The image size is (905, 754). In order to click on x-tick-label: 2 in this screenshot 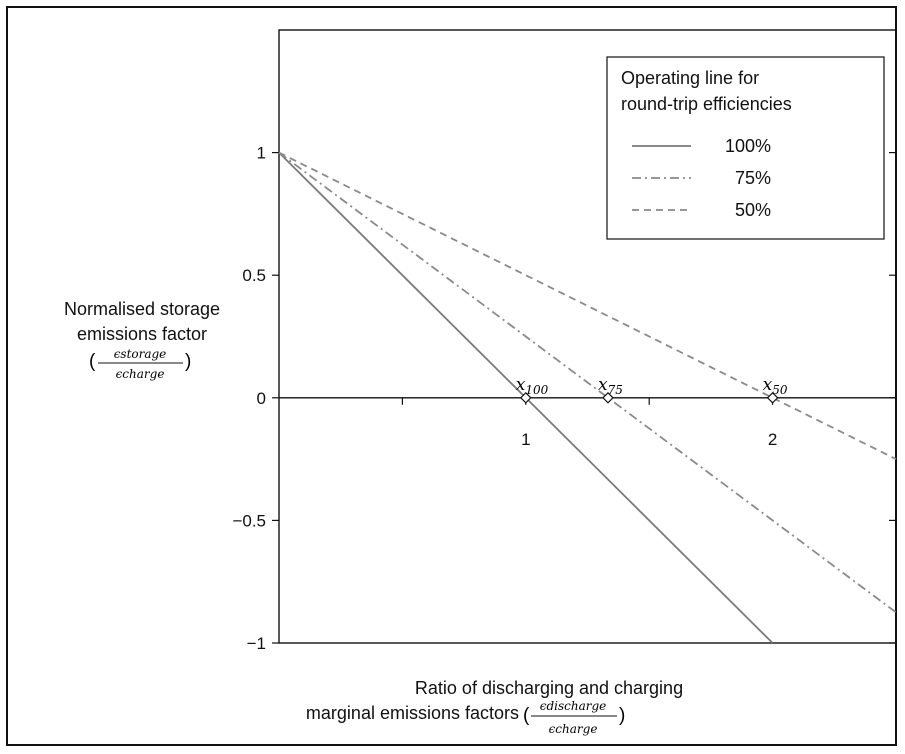, I will do `click(772, 439)`.